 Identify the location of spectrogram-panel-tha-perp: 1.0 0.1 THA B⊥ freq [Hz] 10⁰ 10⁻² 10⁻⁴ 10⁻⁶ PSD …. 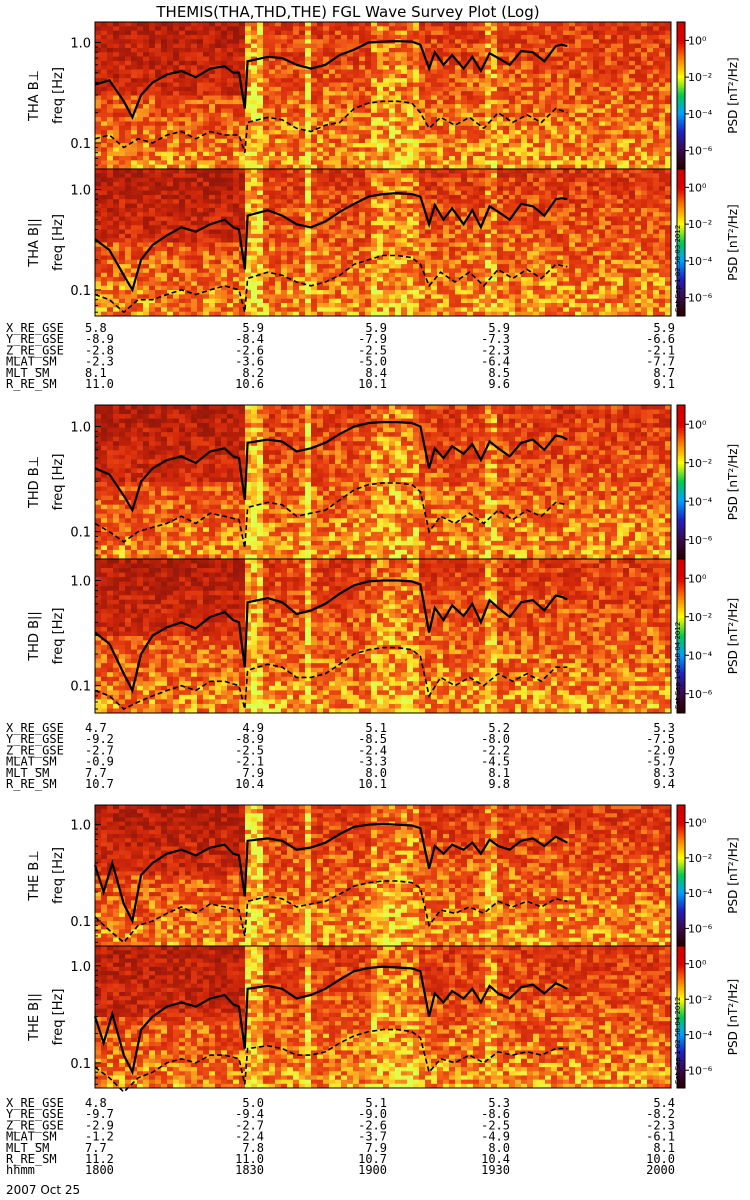
(383, 95).